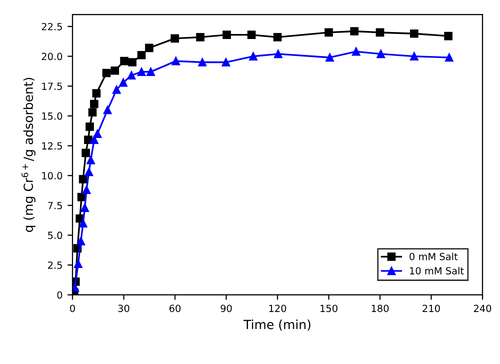 The height and width of the screenshot is (364, 500). I want to click on y-tick-label: 17.5, so click(52, 86).